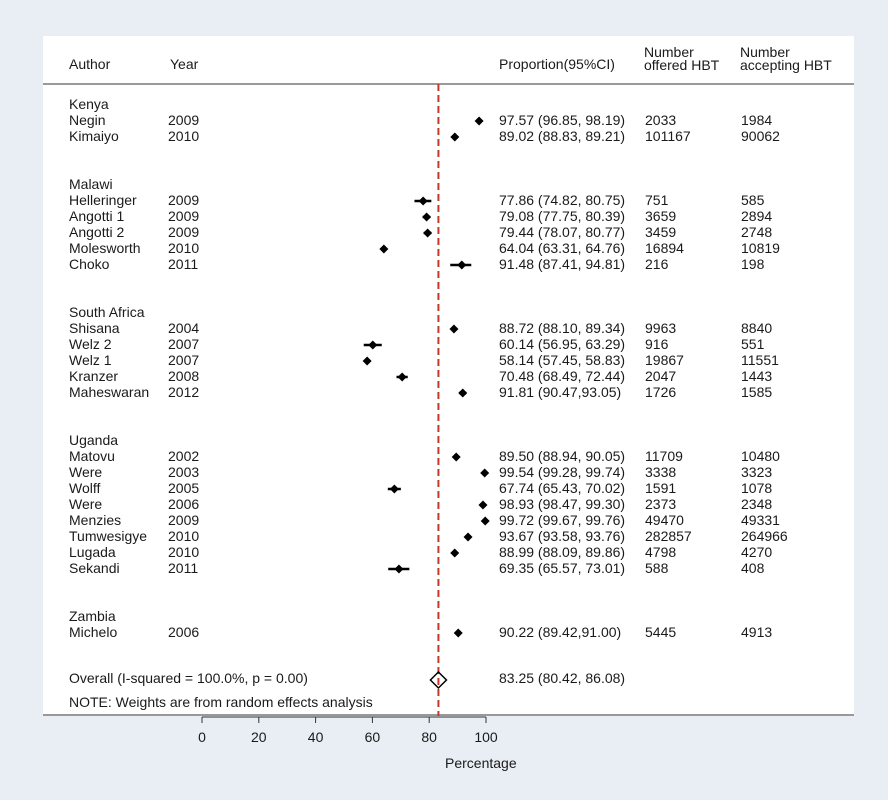 This screenshot has height=800, width=888. Describe the element at coordinates (94, 440) in the screenshot. I see `group-label: Uganda` at that location.